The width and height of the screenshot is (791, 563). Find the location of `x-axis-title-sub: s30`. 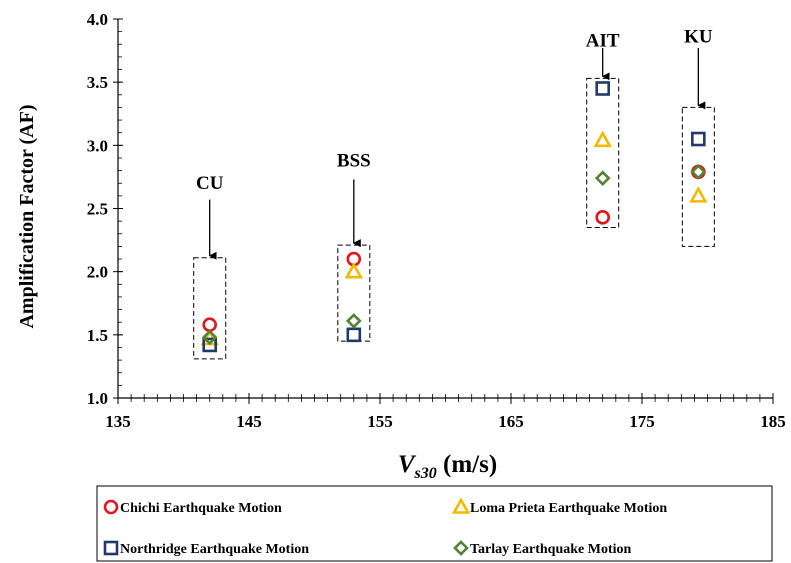

x-axis-title-sub: s30 is located at coordinates (425, 473).